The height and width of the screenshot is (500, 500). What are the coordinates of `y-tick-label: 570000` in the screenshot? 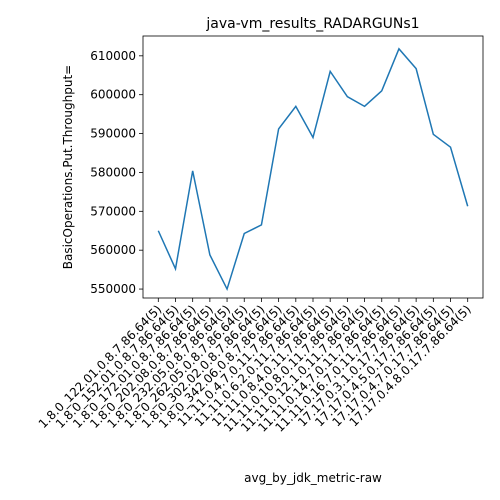 It's located at (113, 211).